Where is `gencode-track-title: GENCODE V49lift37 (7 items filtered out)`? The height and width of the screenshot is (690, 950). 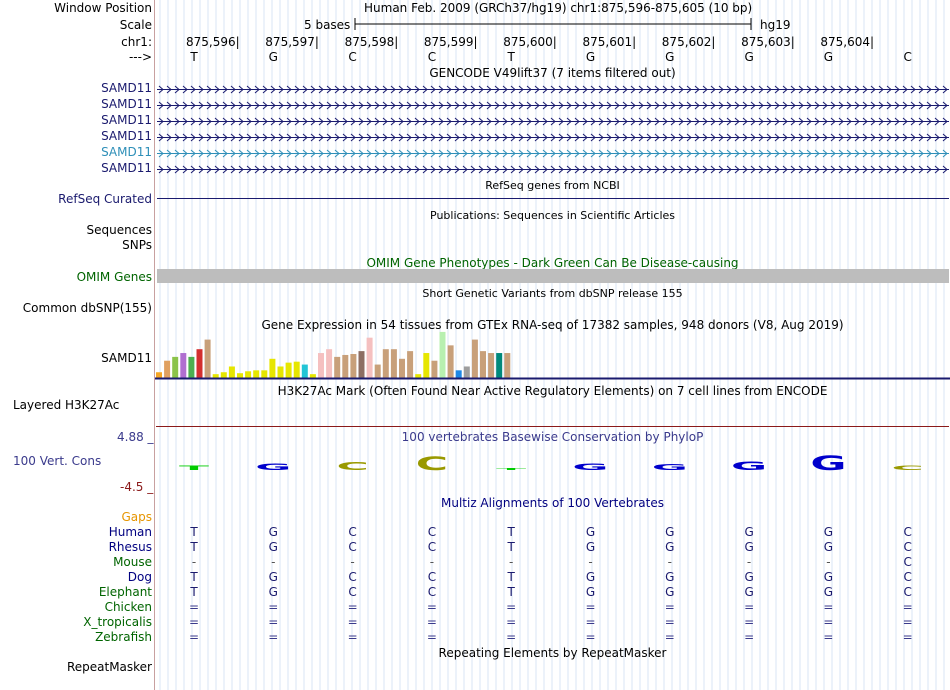
gencode-track-title: GENCODE V49lift37 (7 items filtered out) is located at coordinates (552, 73).